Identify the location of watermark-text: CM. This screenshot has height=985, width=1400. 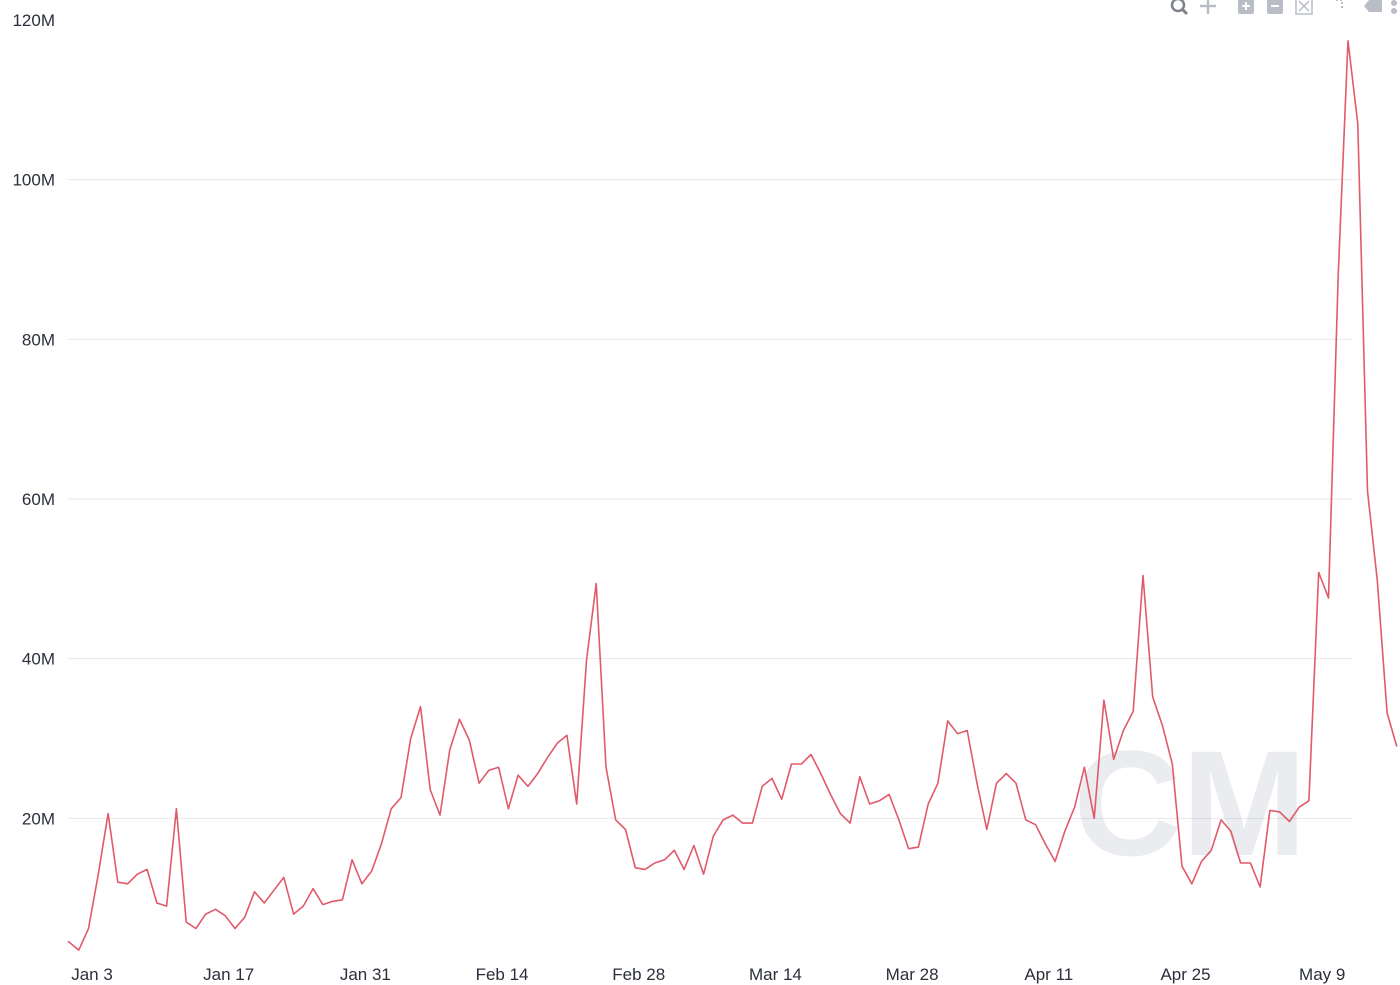
(1189, 803).